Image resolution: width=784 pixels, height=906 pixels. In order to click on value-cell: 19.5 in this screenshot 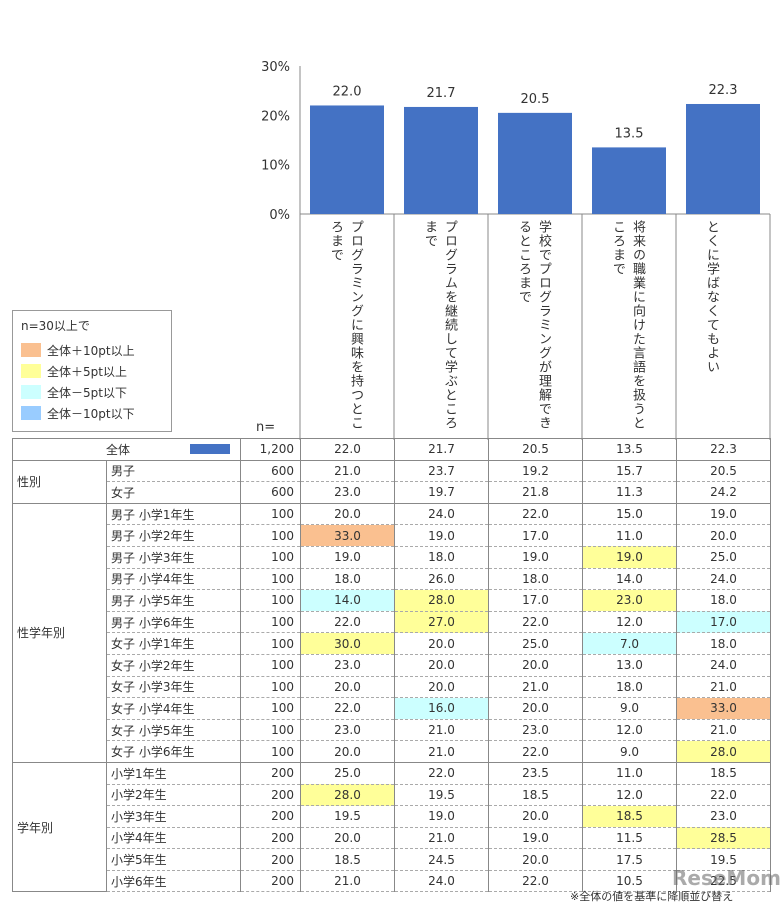, I will do `click(441, 795)`.